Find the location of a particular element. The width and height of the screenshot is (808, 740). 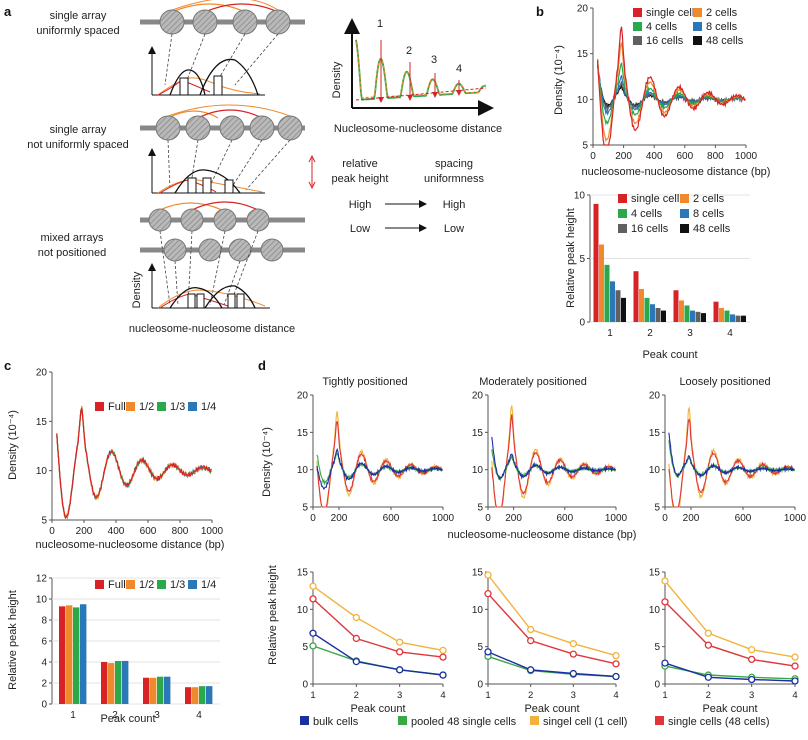

d-legend-label: pooled 48 single cells is located at coordinates (464, 722).